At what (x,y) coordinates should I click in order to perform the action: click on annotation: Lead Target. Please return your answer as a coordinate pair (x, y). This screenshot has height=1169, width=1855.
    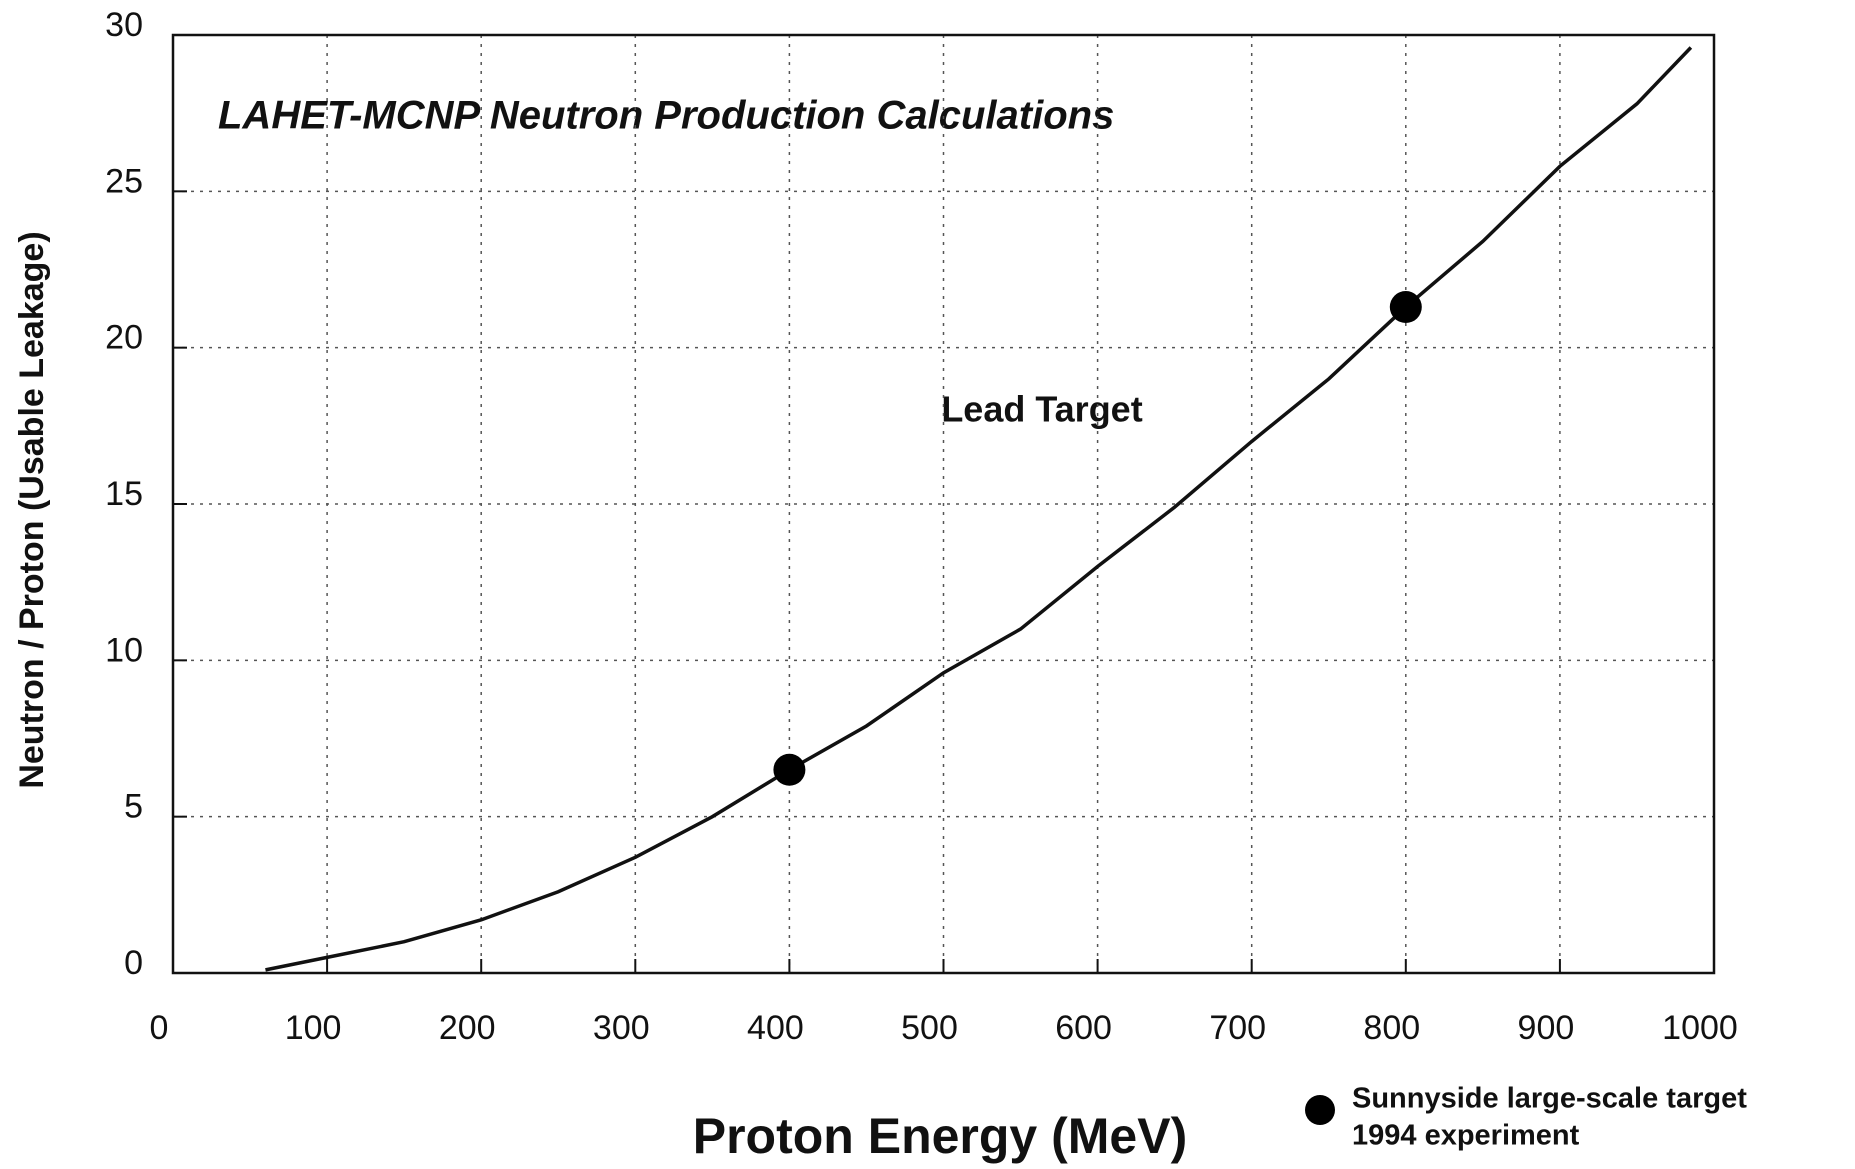
    Looking at the image, I should click on (1041, 409).